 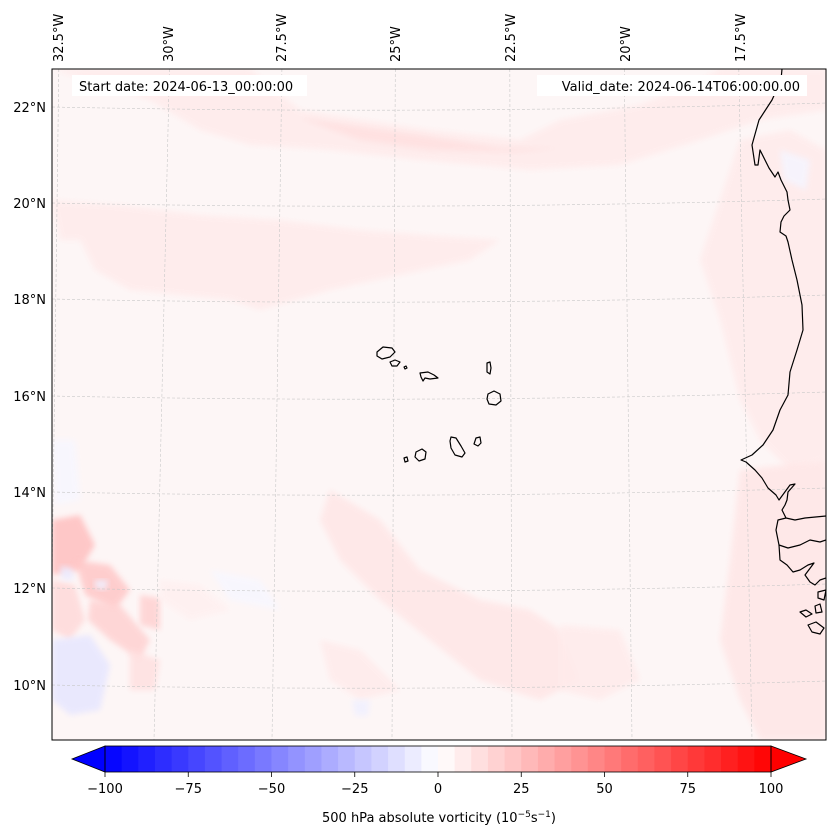 I want to click on island-maio, so click(x=477, y=441).